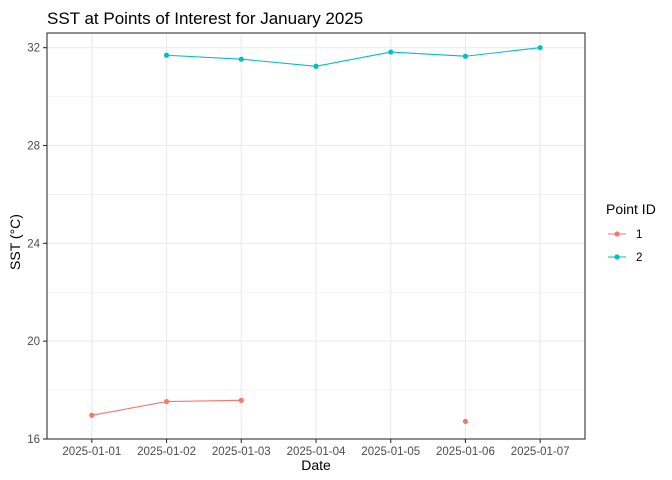 This screenshot has width=672, height=480. I want to click on x-axis-title: Date, so click(316, 465).